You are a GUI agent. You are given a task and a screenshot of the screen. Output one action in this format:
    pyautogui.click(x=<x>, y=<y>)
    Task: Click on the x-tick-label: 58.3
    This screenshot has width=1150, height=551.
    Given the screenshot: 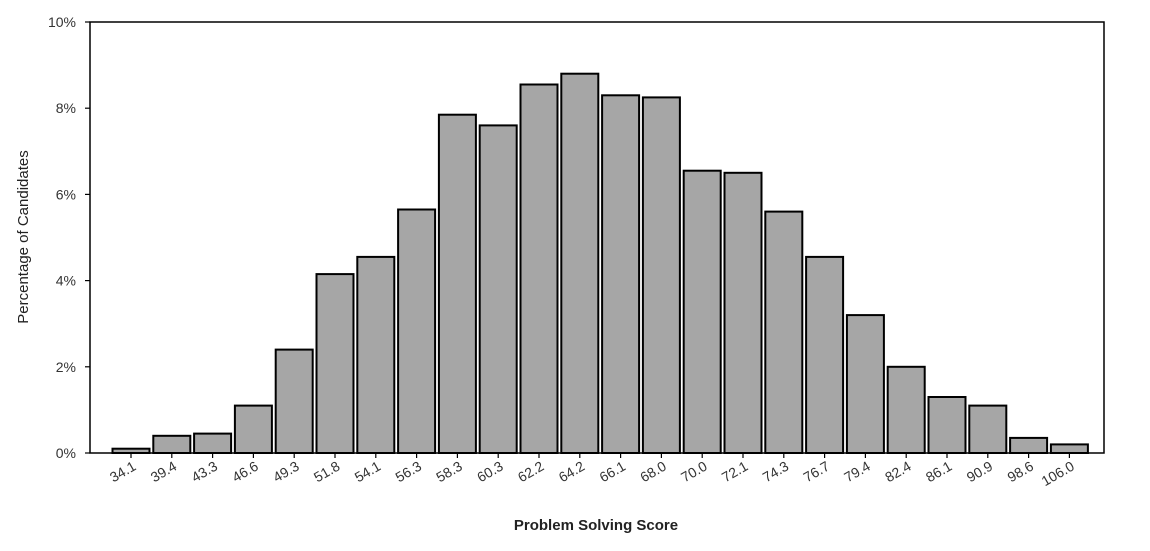 What is the action you would take?
    pyautogui.click(x=449, y=472)
    